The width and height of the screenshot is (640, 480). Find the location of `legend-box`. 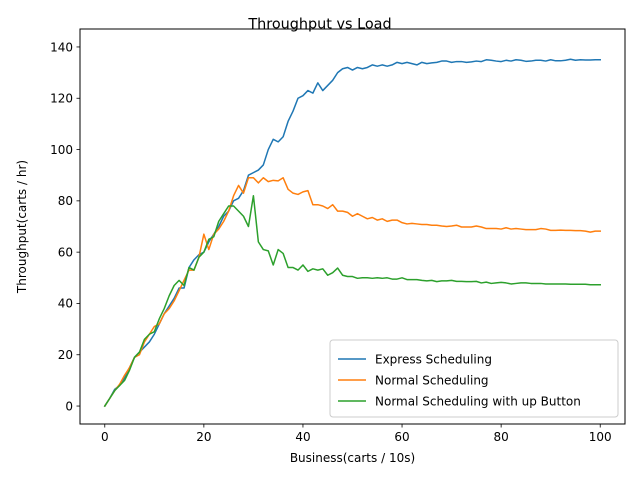

legend-box is located at coordinates (474, 378).